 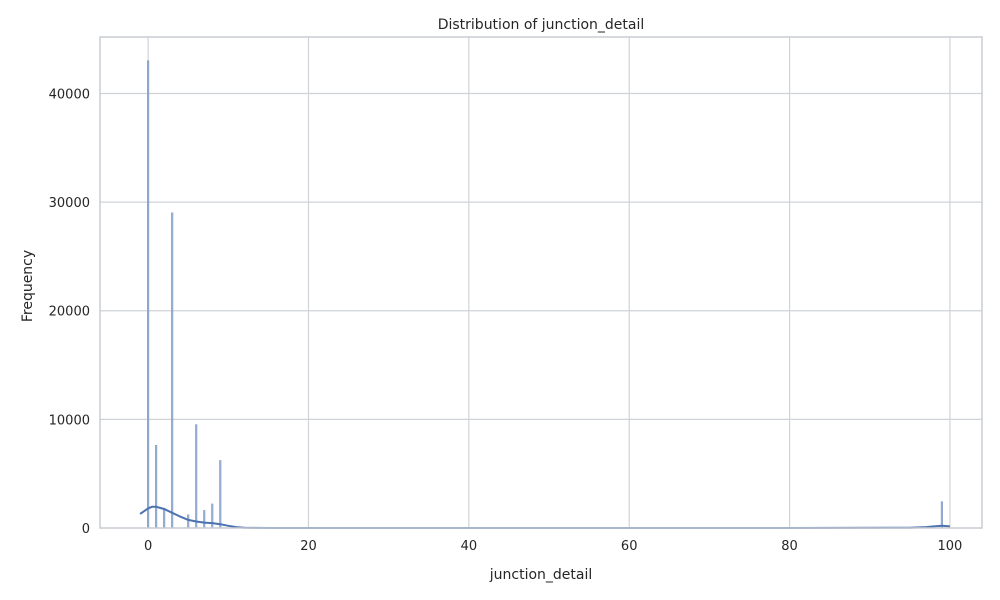 I want to click on y-tick-label: 20000, so click(x=69, y=312).